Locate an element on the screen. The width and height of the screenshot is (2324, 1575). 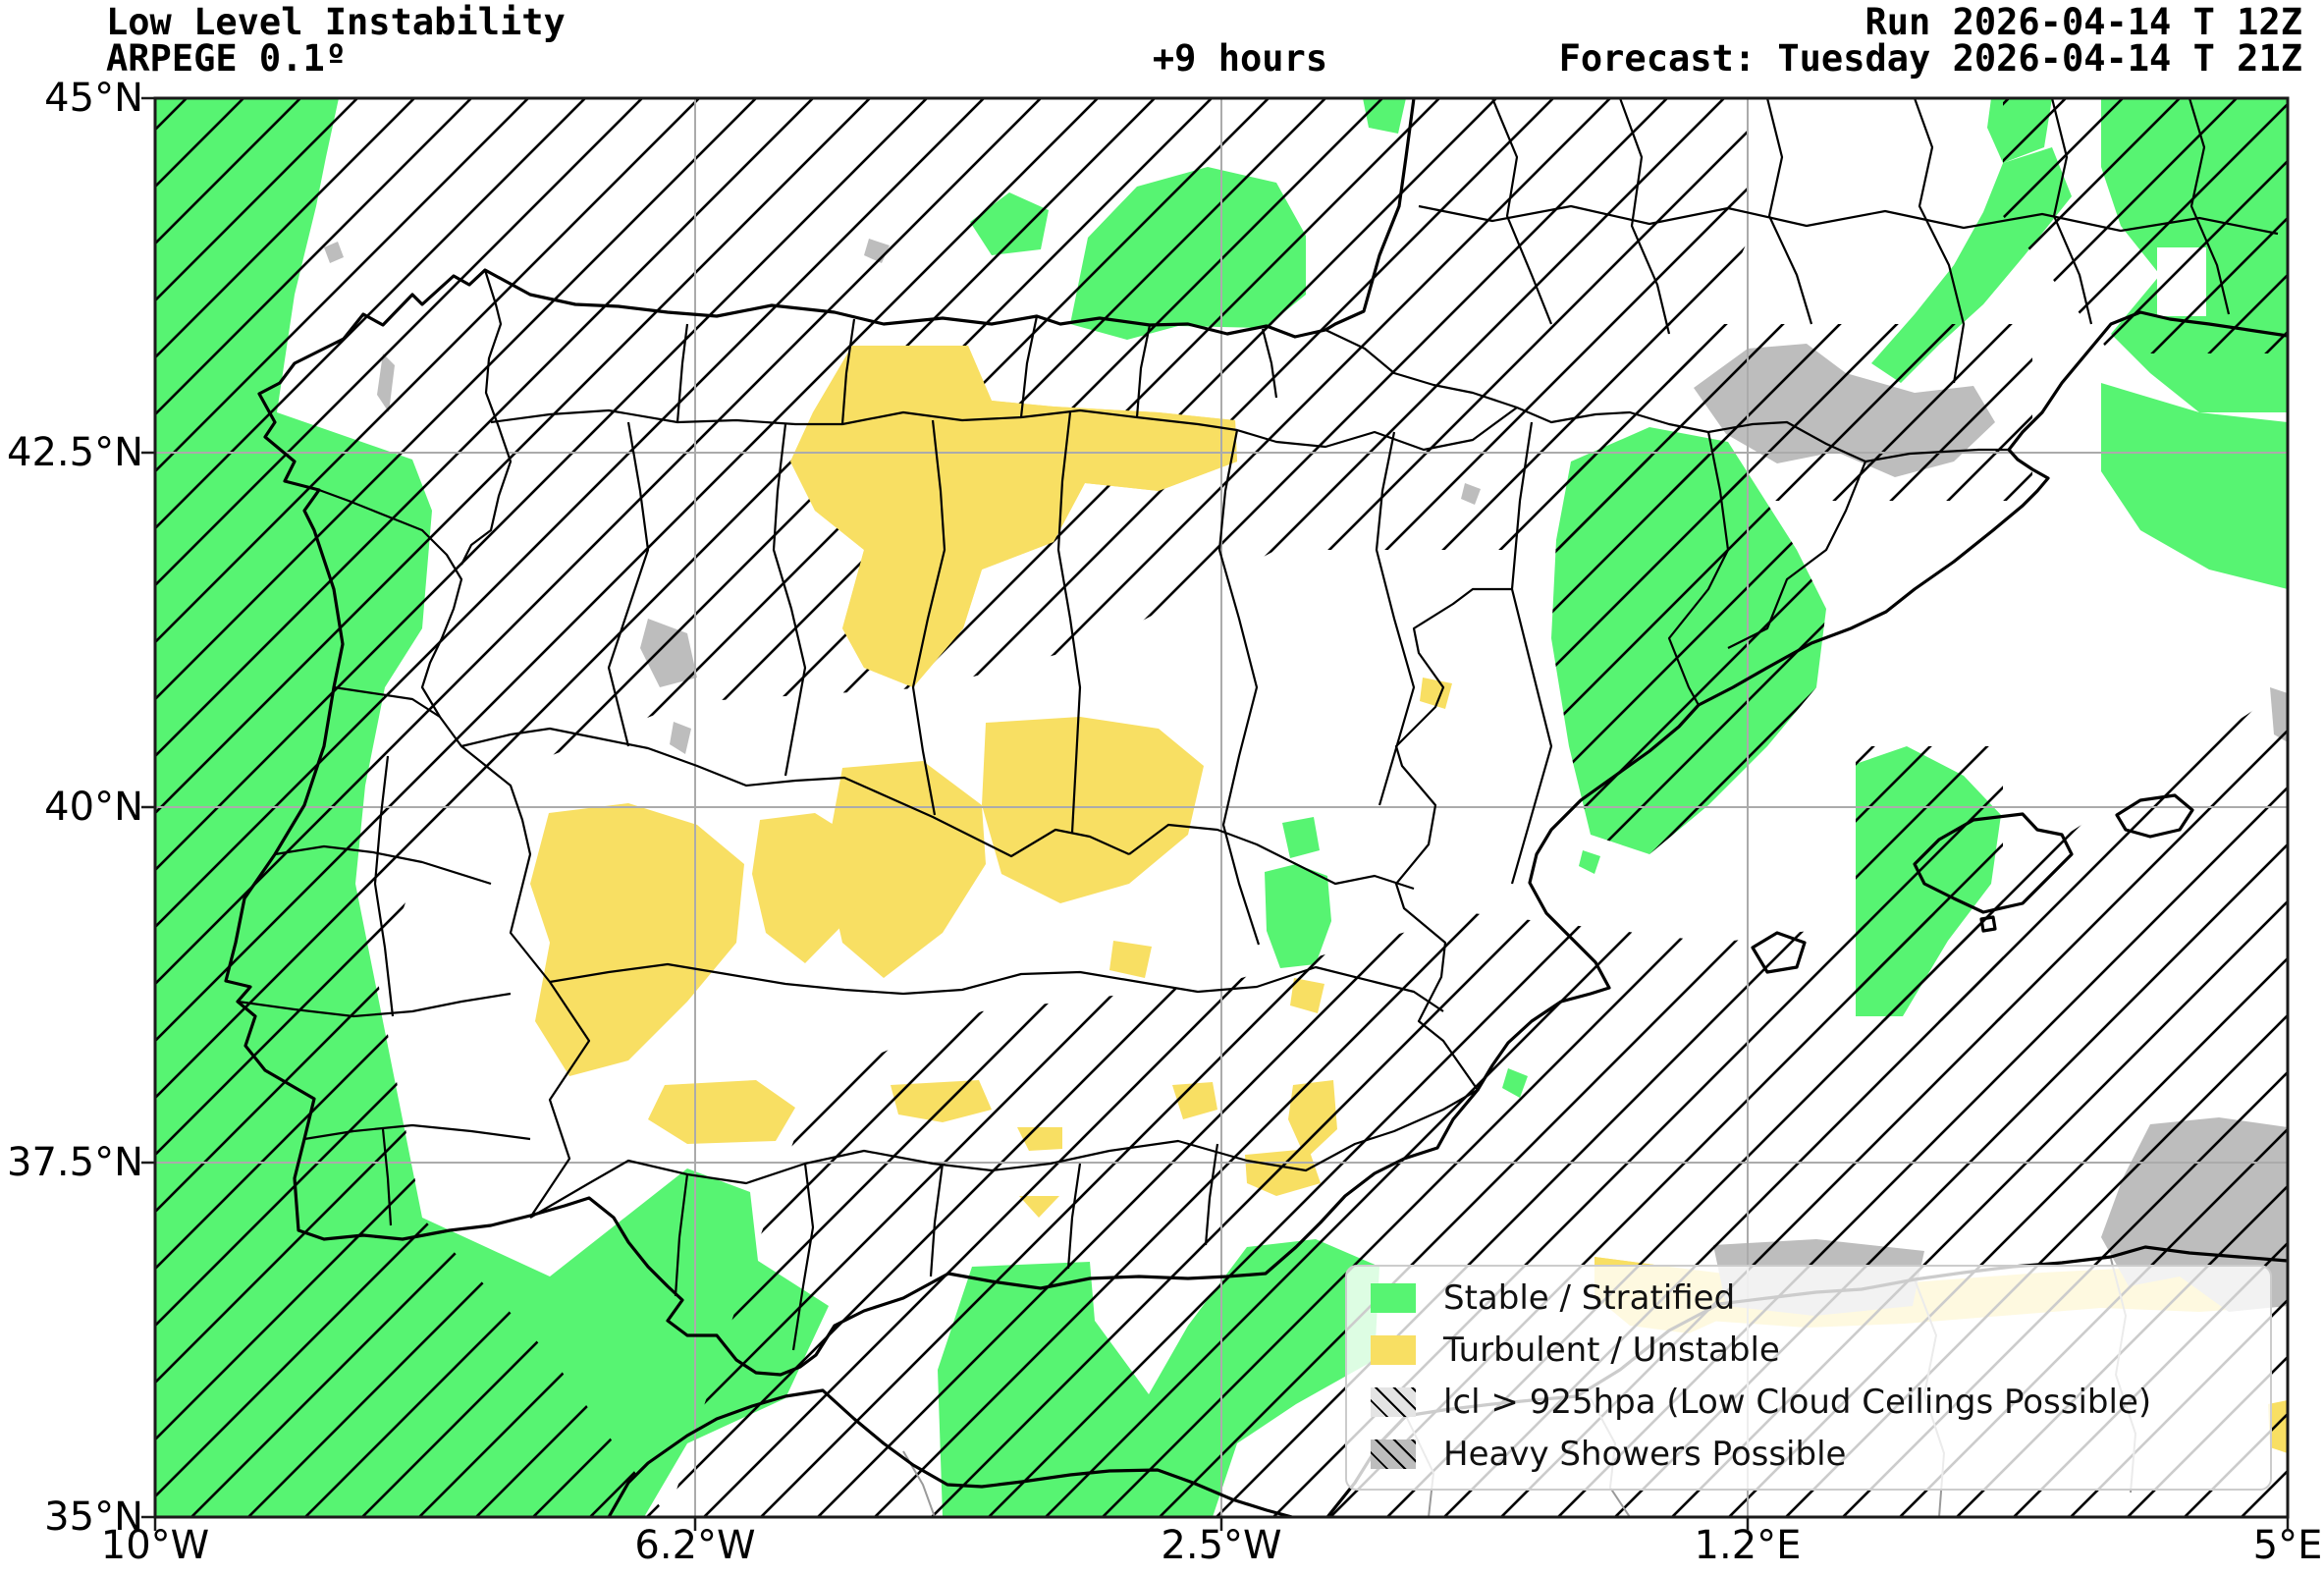
xtick-10w: 10°W is located at coordinates (155, 1545).